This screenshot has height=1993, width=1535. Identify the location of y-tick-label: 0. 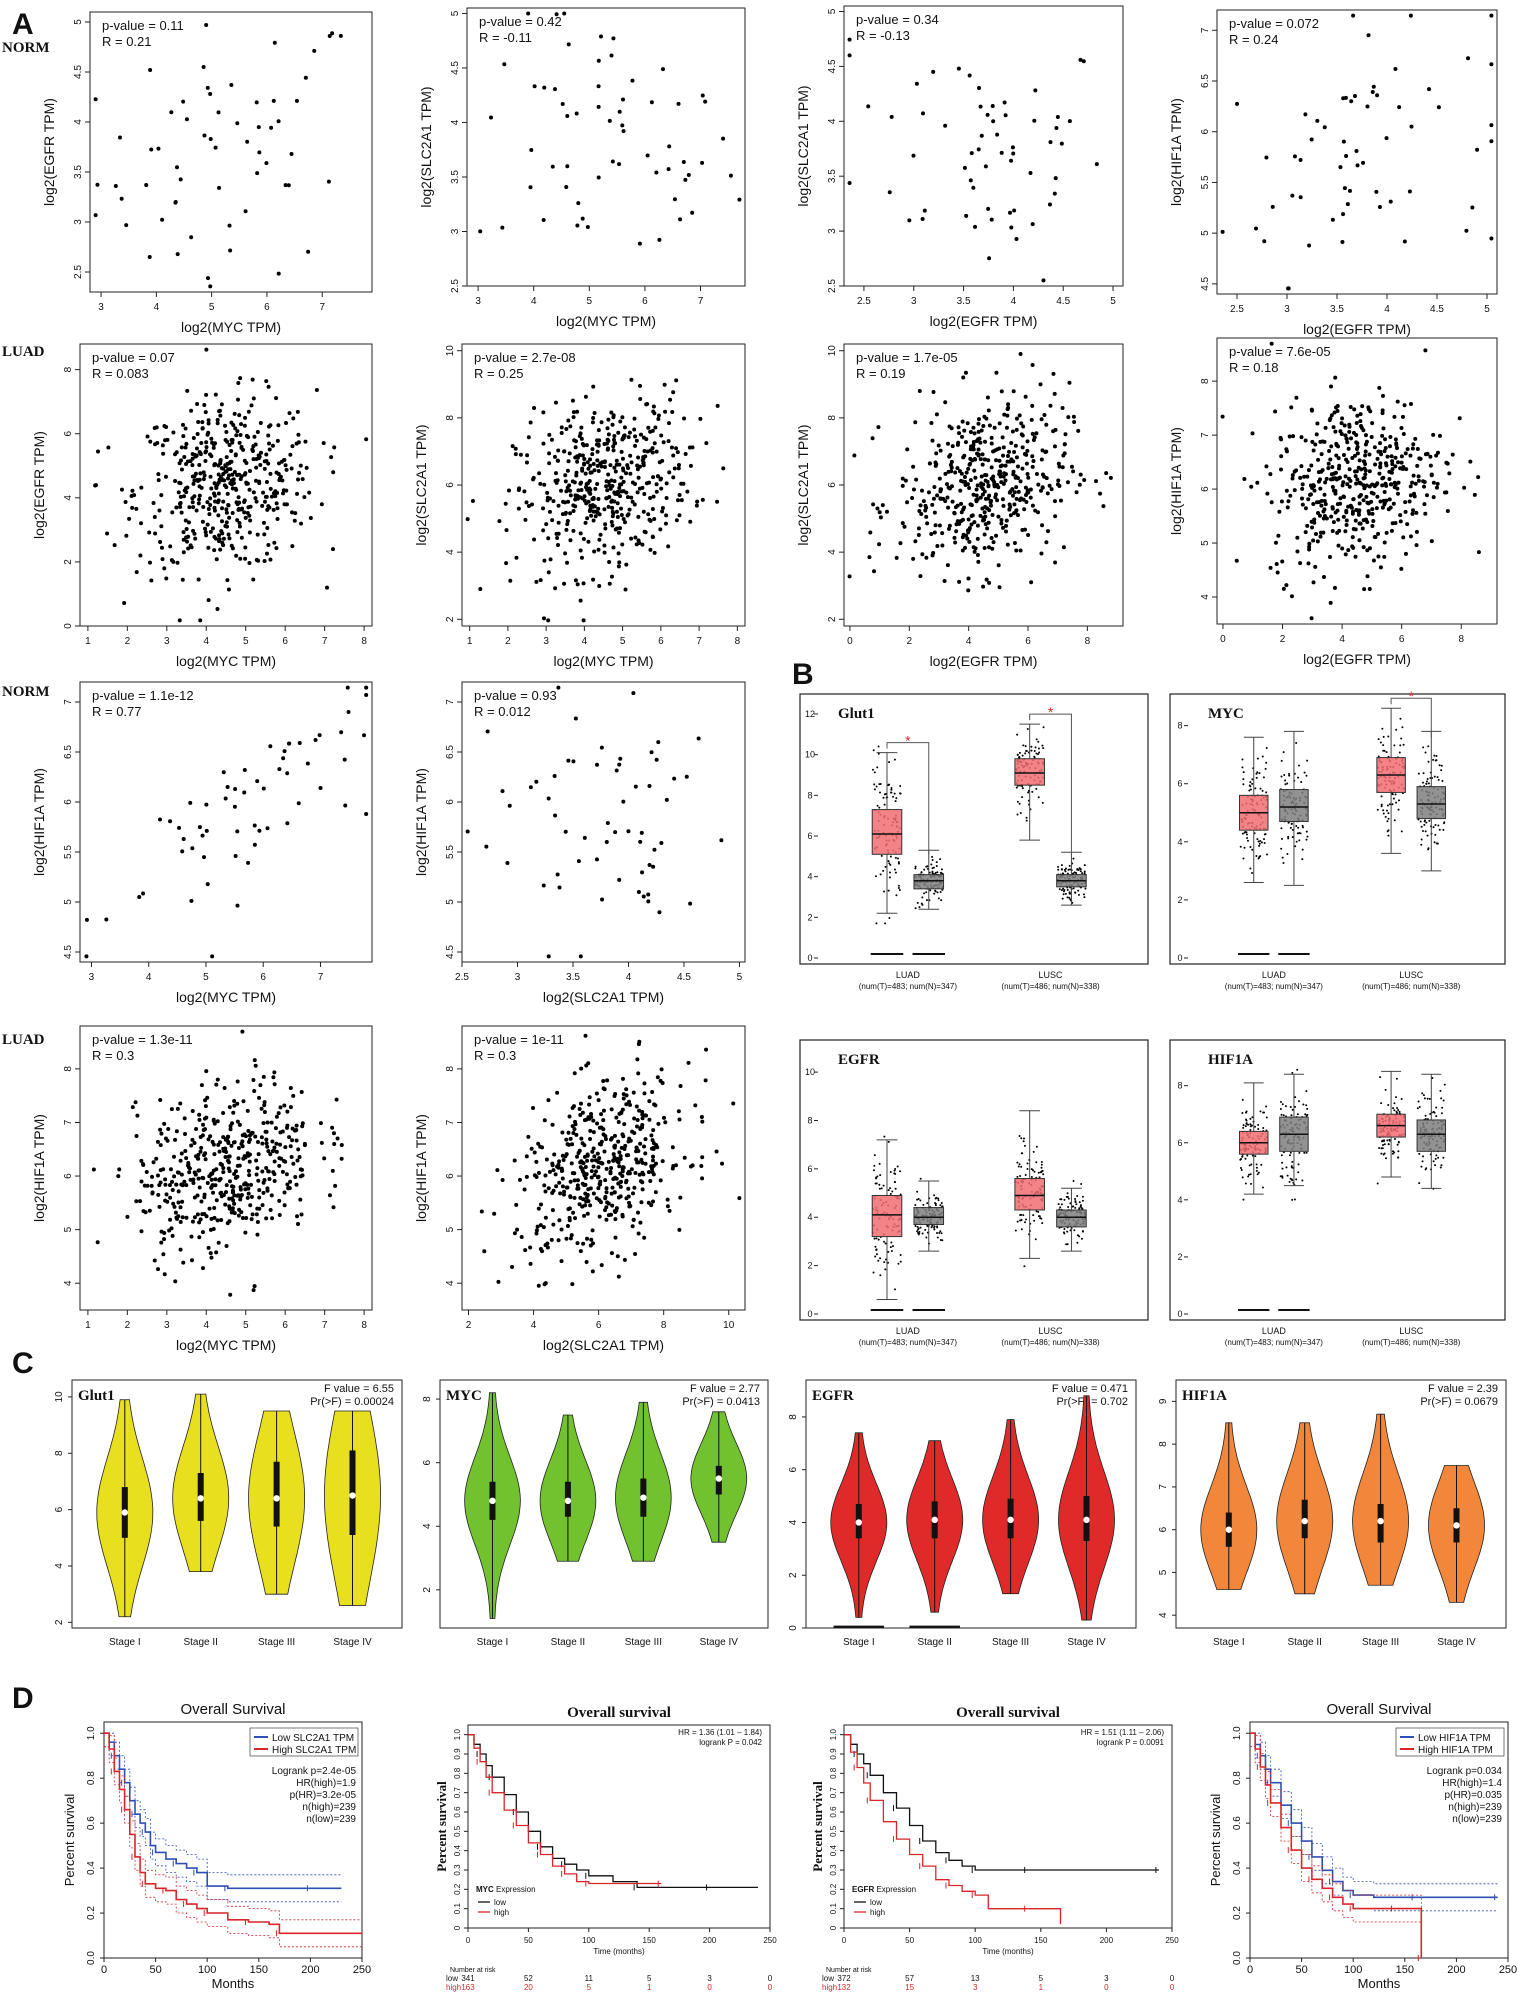
(68, 626).